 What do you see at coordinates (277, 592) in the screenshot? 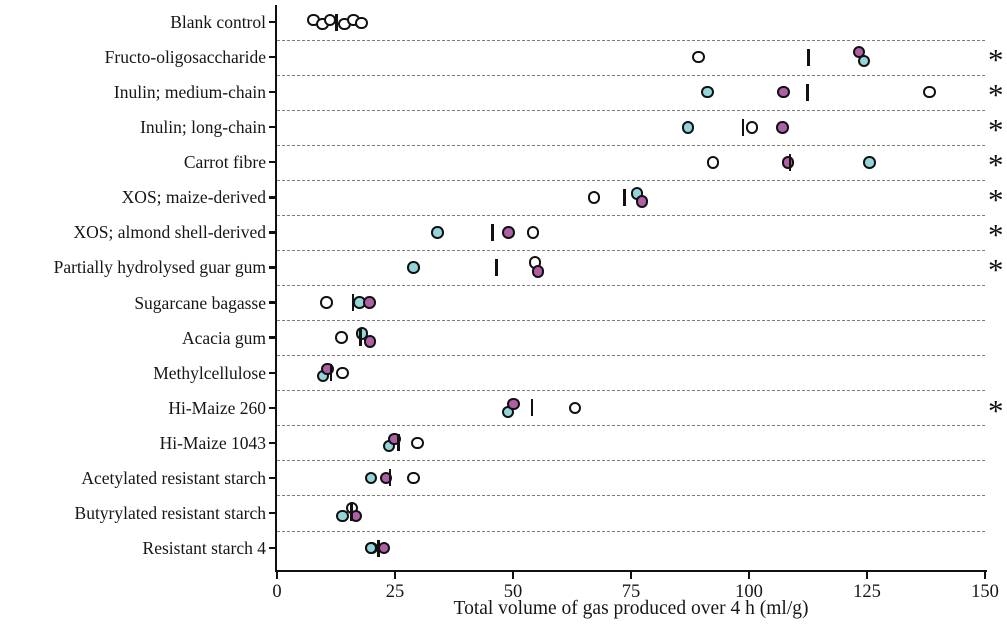
I see `x-tick-label: 0` at bounding box center [277, 592].